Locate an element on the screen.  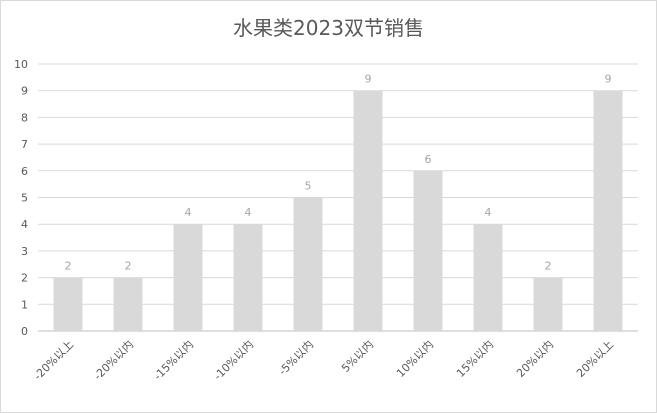
y-tick-label: 10 is located at coordinates (21, 64).